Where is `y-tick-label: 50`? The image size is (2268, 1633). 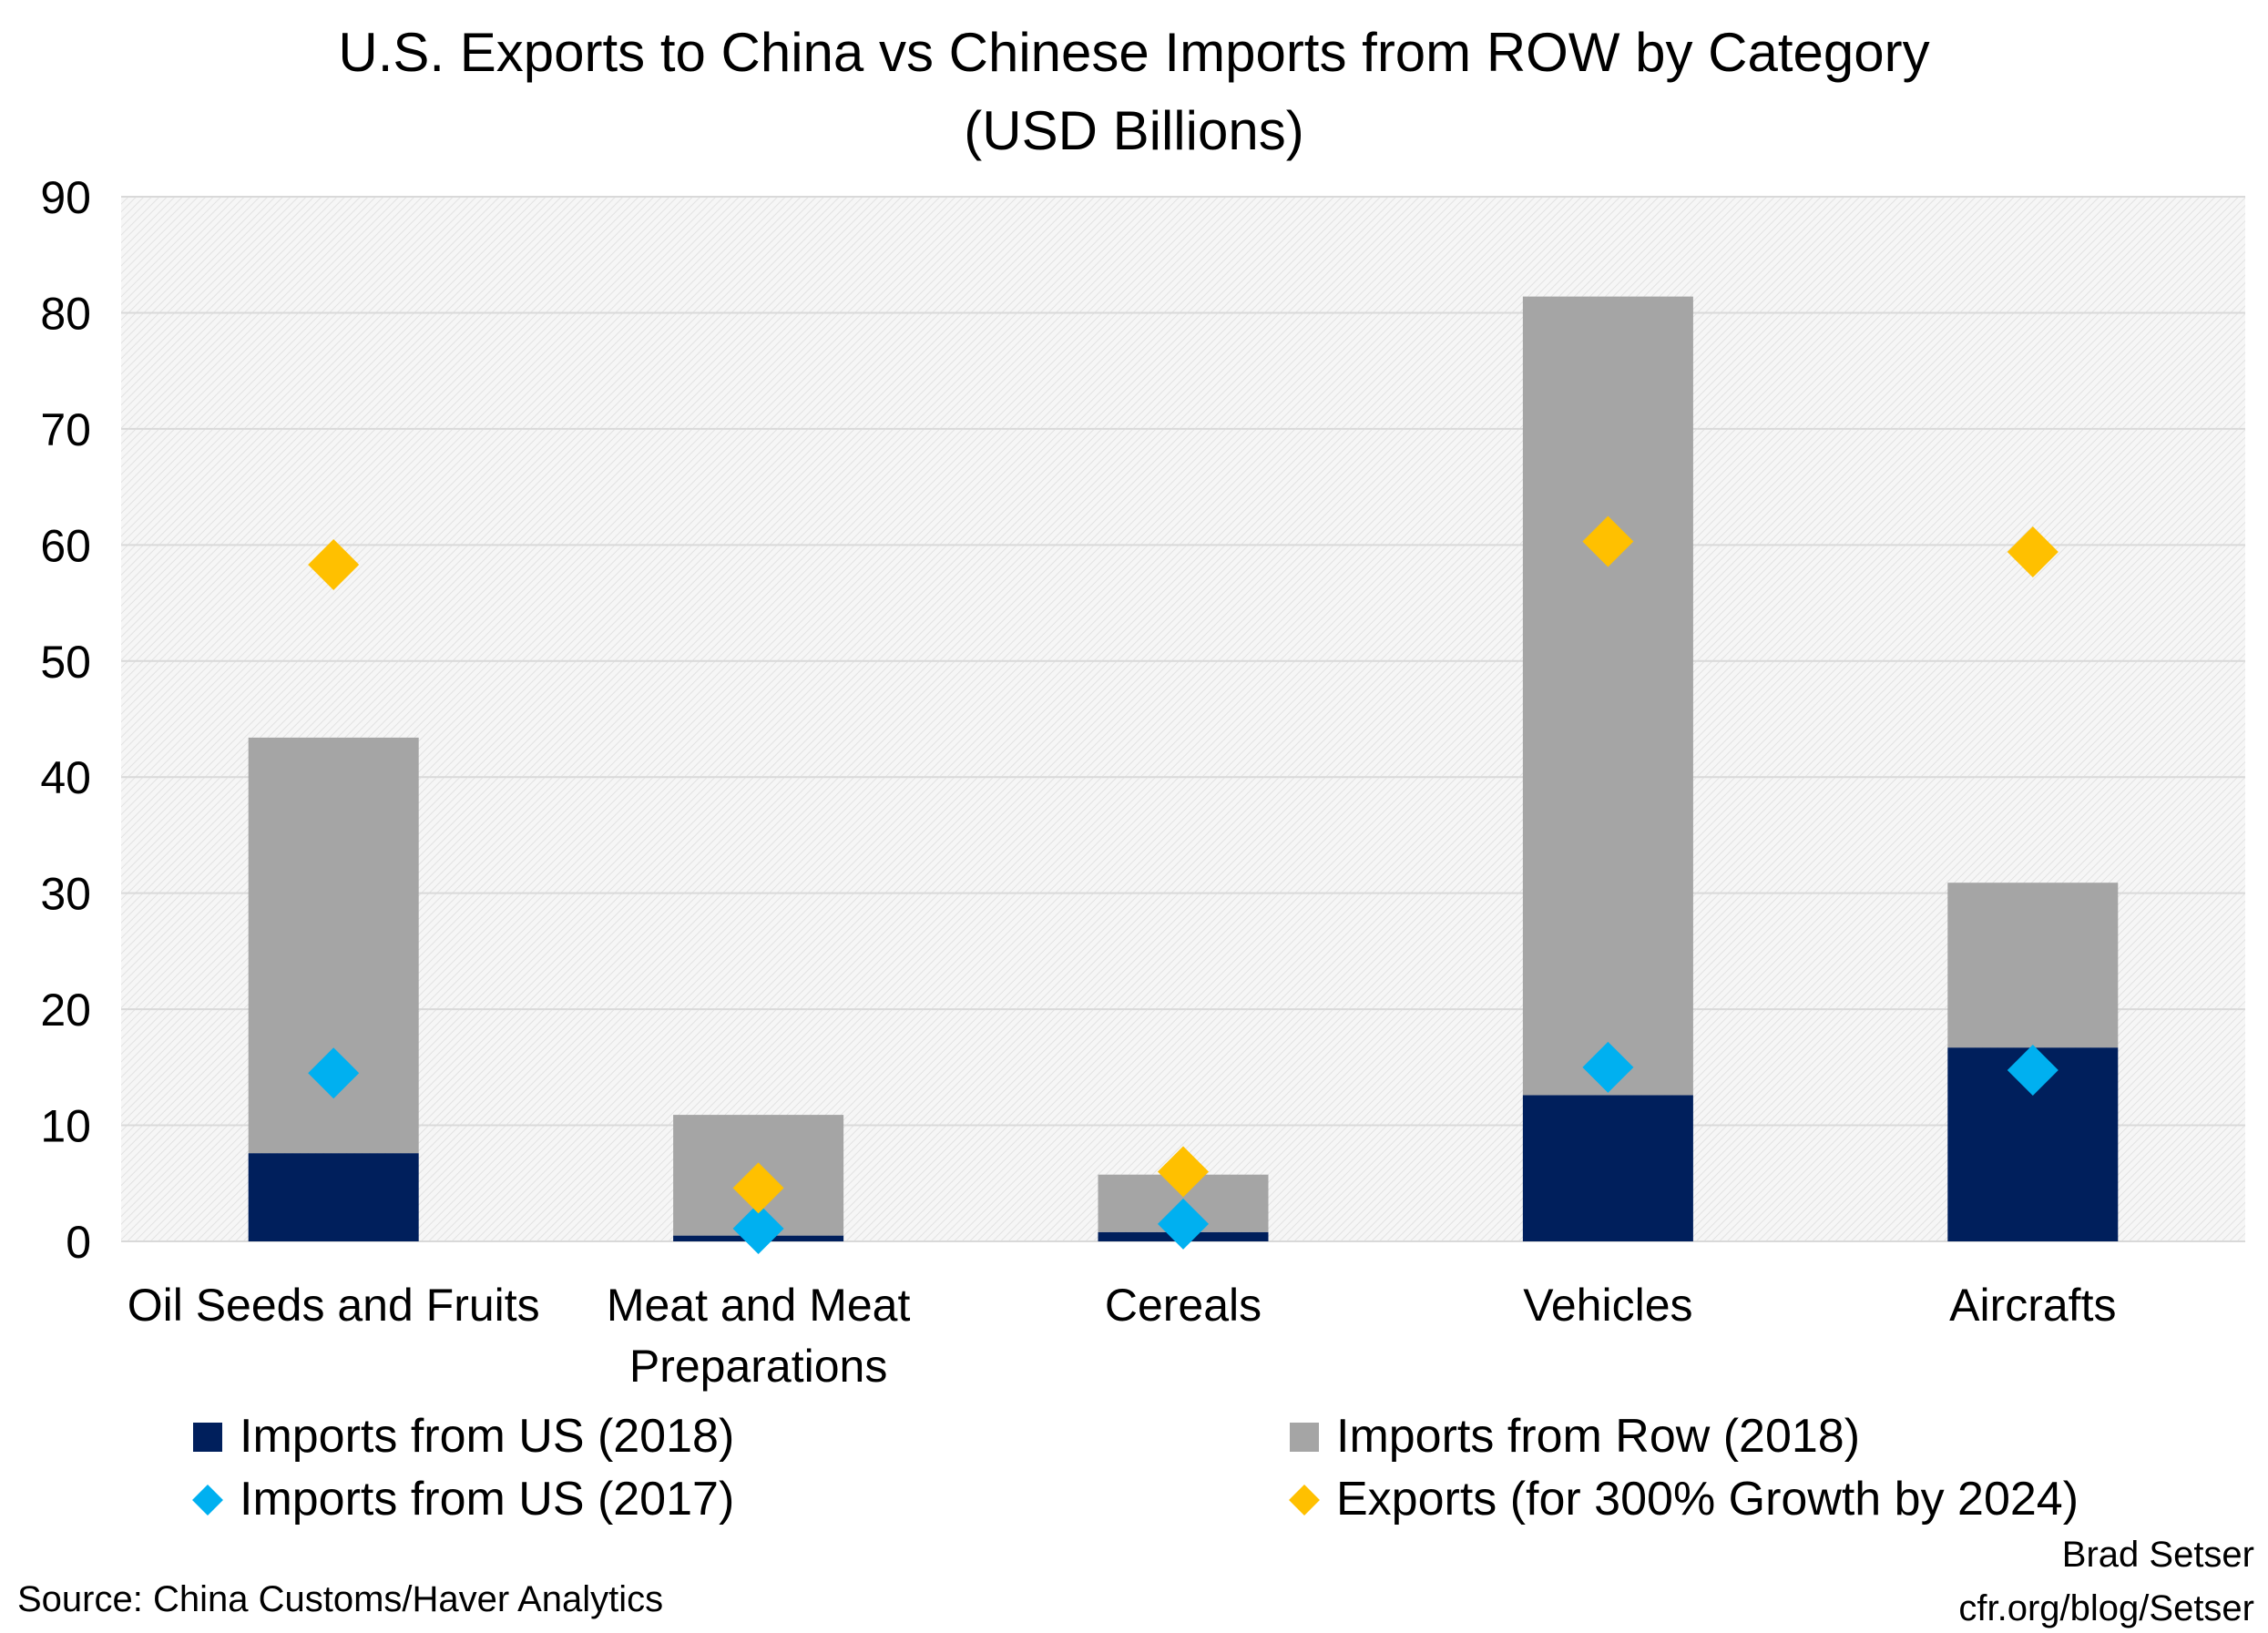 y-tick-label: 50 is located at coordinates (65, 662).